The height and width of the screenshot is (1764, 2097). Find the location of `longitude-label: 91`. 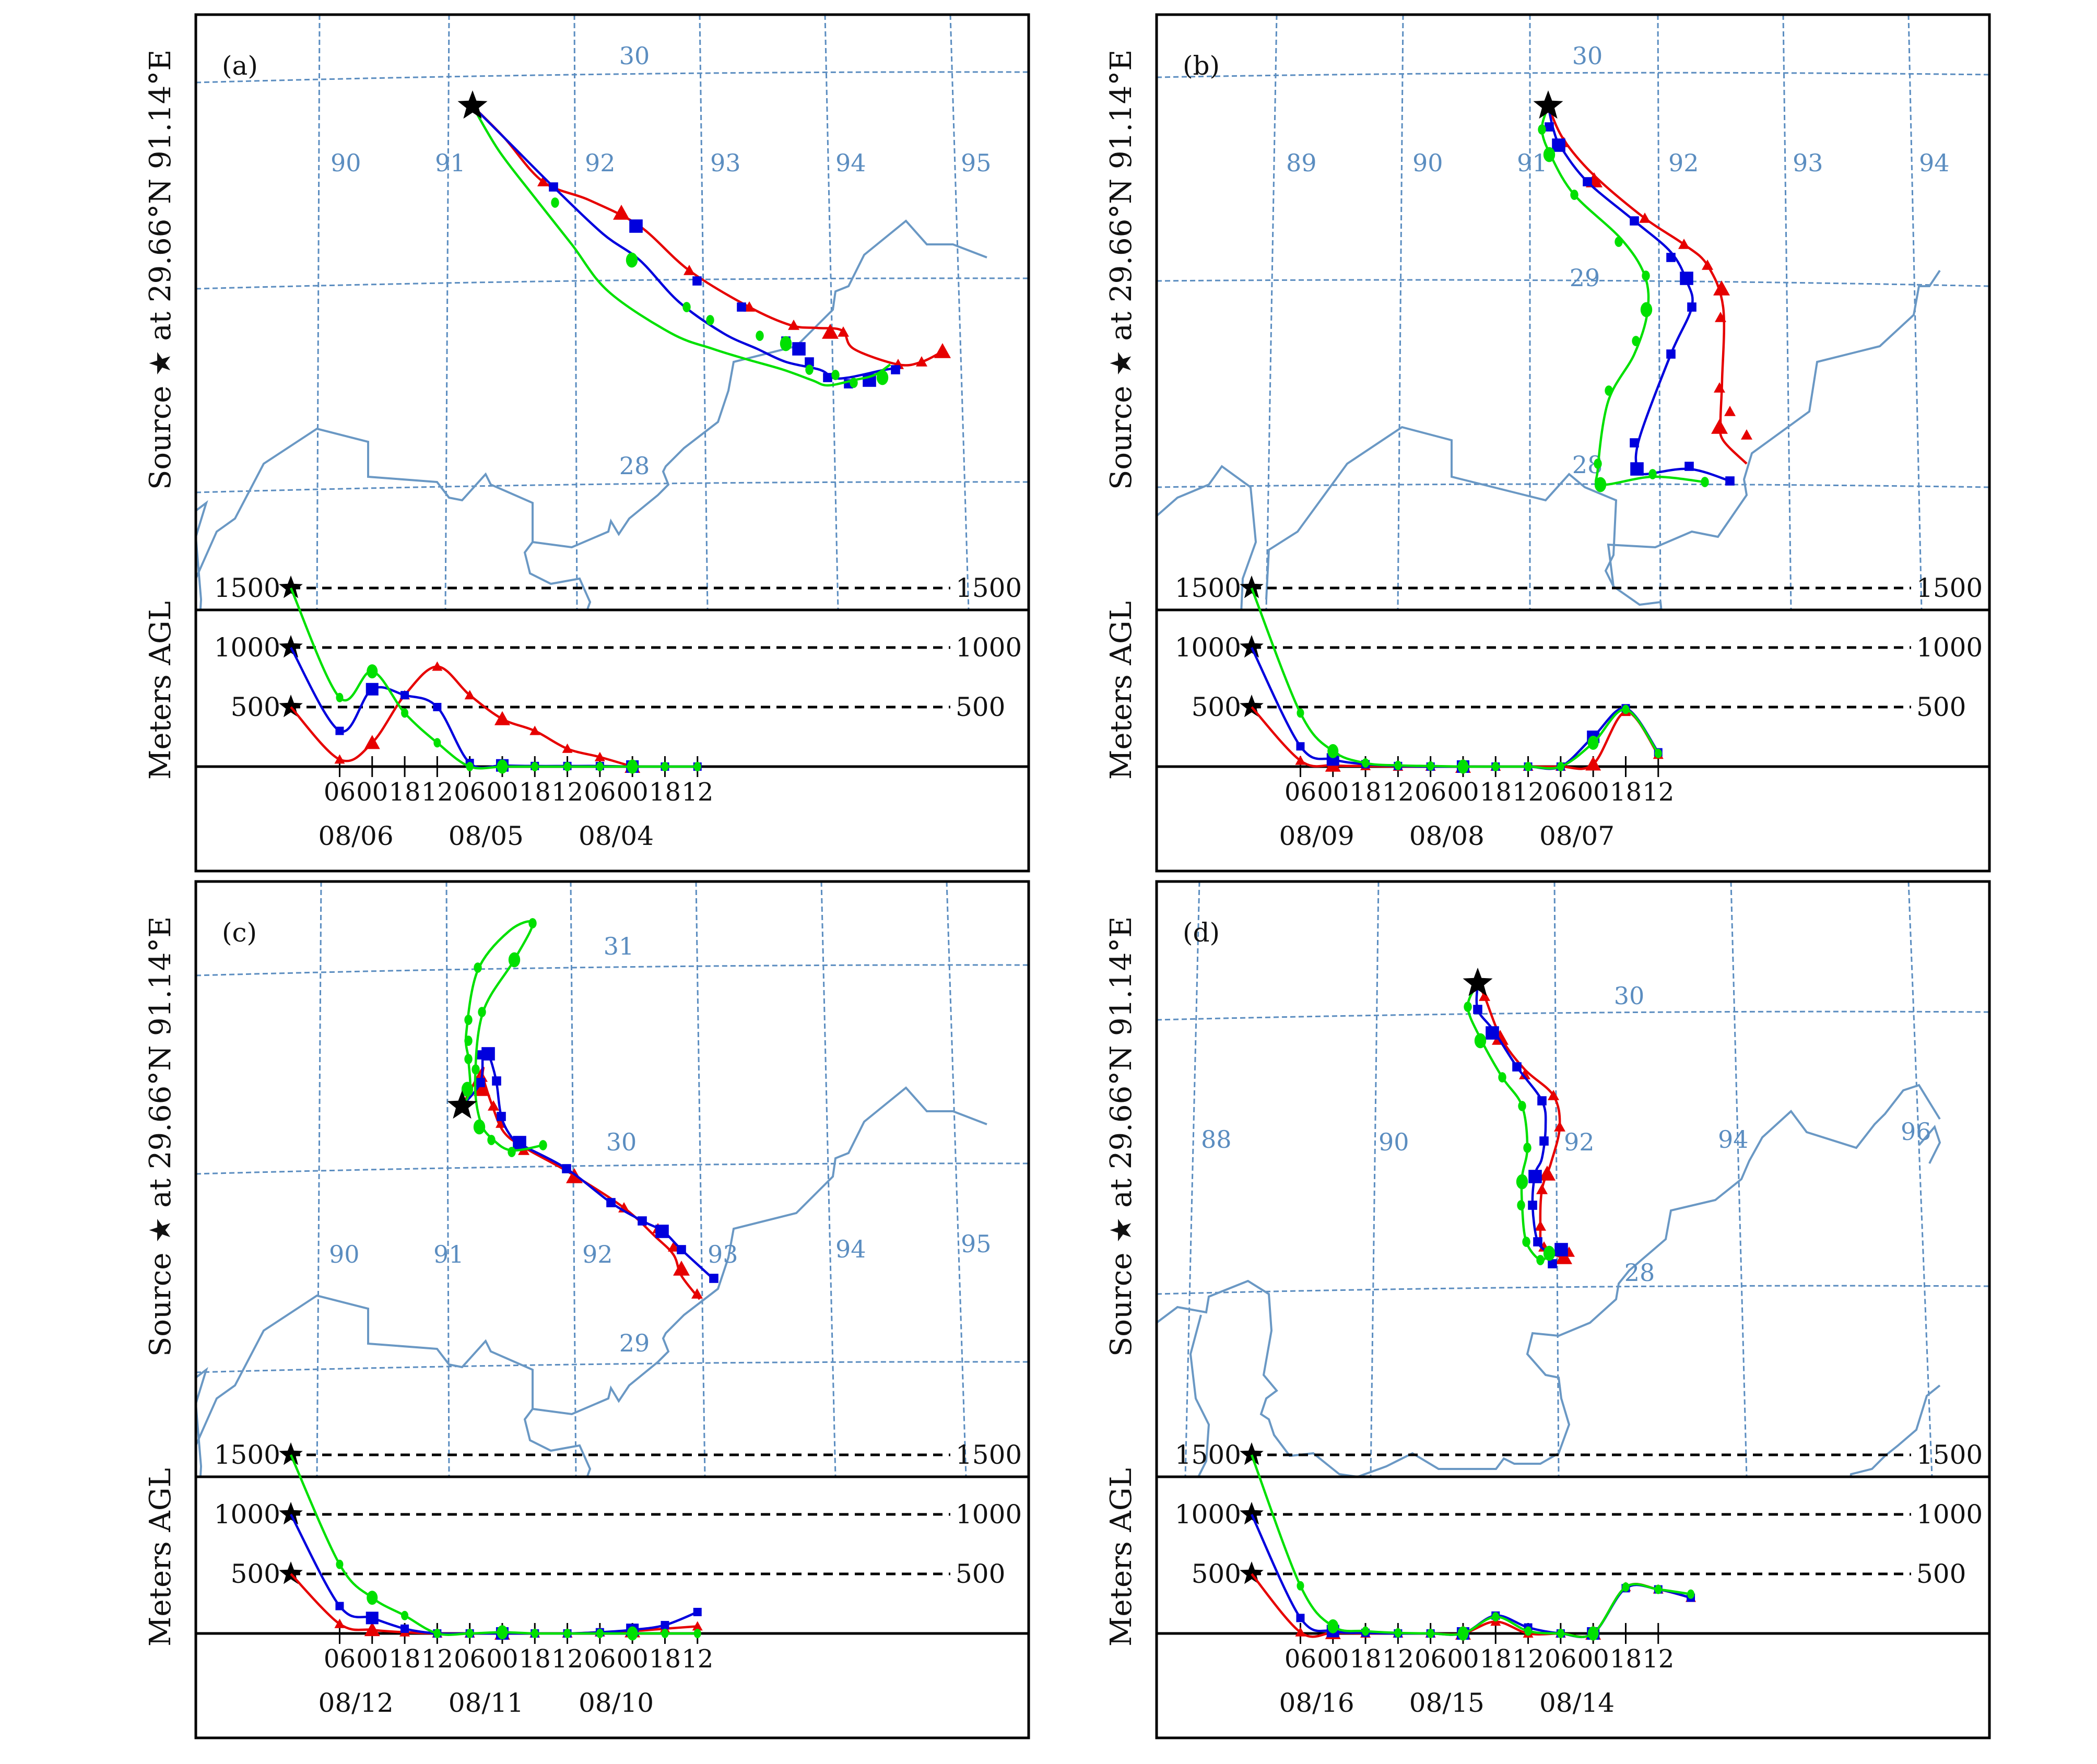

longitude-label: 91 is located at coordinates (449, 1254).